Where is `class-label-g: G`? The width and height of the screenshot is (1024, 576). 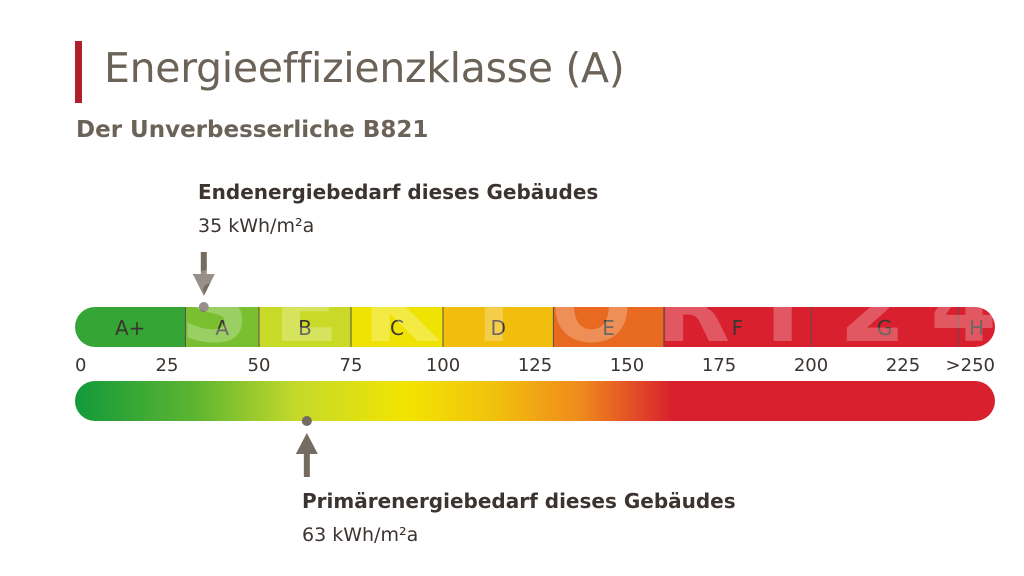
class-label-g: G is located at coordinates (885, 328).